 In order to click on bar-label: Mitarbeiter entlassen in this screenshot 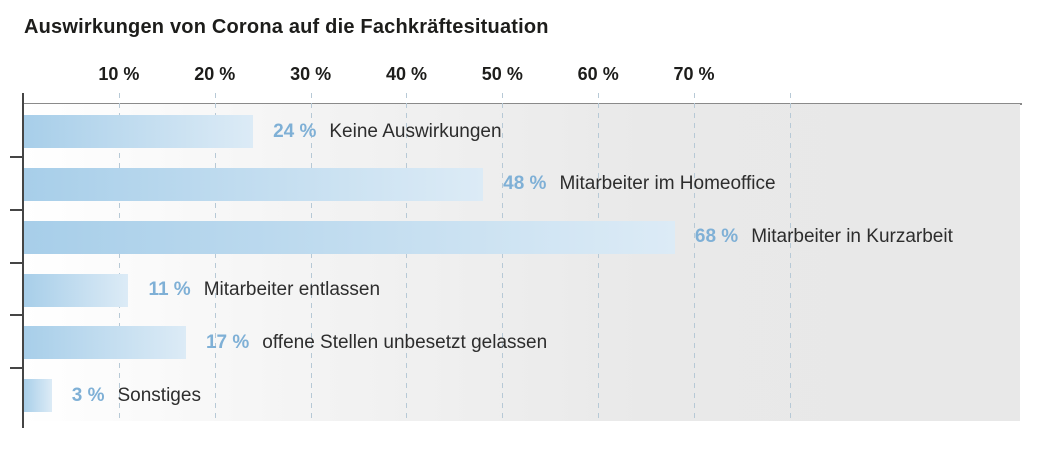, I will do `click(292, 289)`.